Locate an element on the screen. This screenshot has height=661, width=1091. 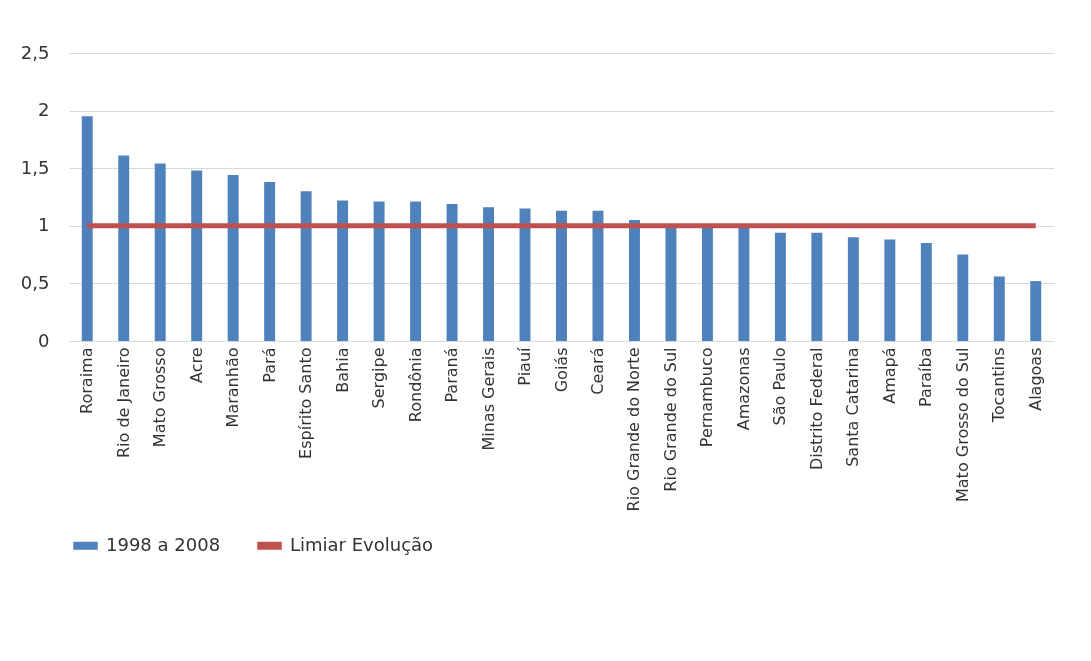
x-tick-label: Rio de Janeiro is located at coordinates (123, 402).